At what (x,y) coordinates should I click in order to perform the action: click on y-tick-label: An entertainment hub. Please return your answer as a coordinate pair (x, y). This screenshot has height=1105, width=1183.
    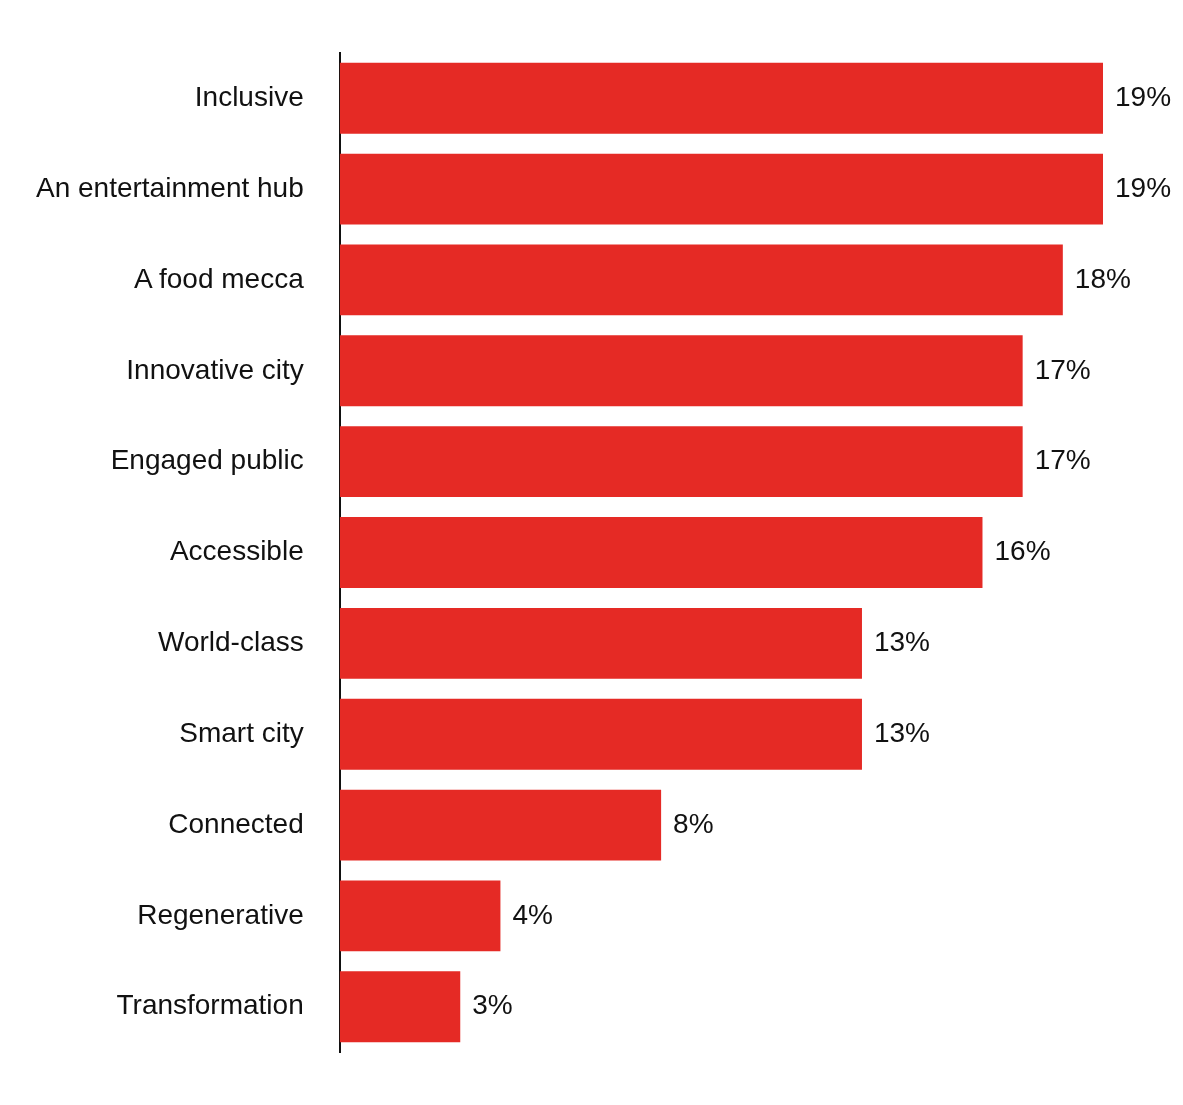
    Looking at the image, I should click on (169, 187).